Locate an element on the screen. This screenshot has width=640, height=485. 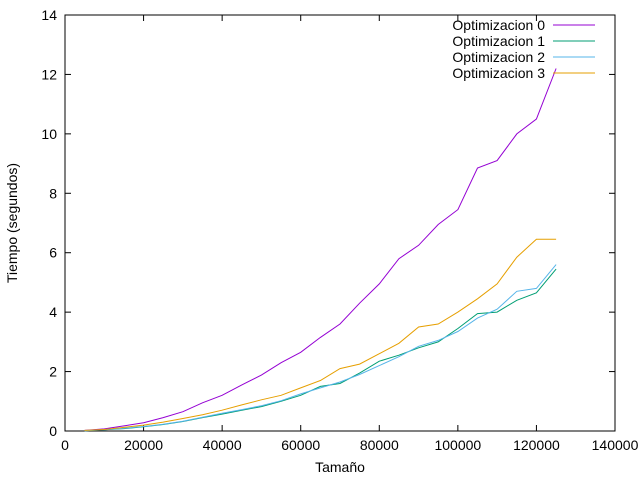
y-tick-label: 10 is located at coordinates (49, 134).